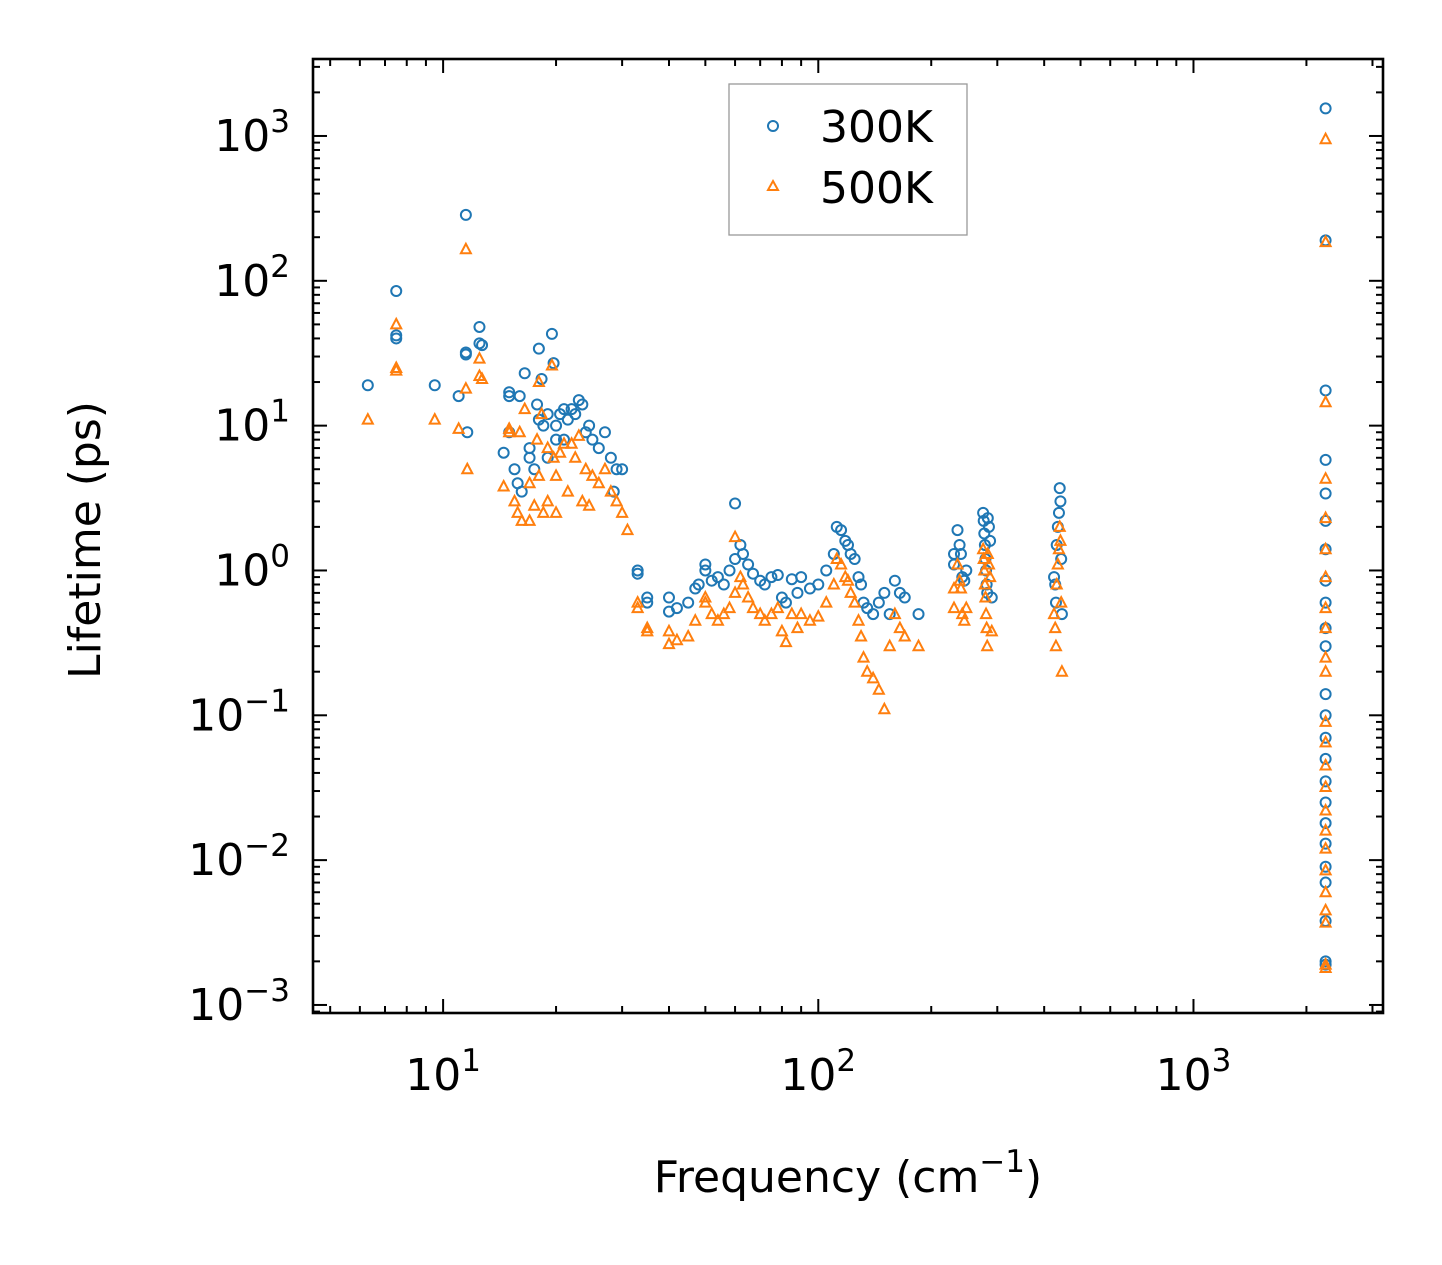  Describe the element at coordinates (252, 278) in the screenshot. I see `y-tick-label: 102` at that location.